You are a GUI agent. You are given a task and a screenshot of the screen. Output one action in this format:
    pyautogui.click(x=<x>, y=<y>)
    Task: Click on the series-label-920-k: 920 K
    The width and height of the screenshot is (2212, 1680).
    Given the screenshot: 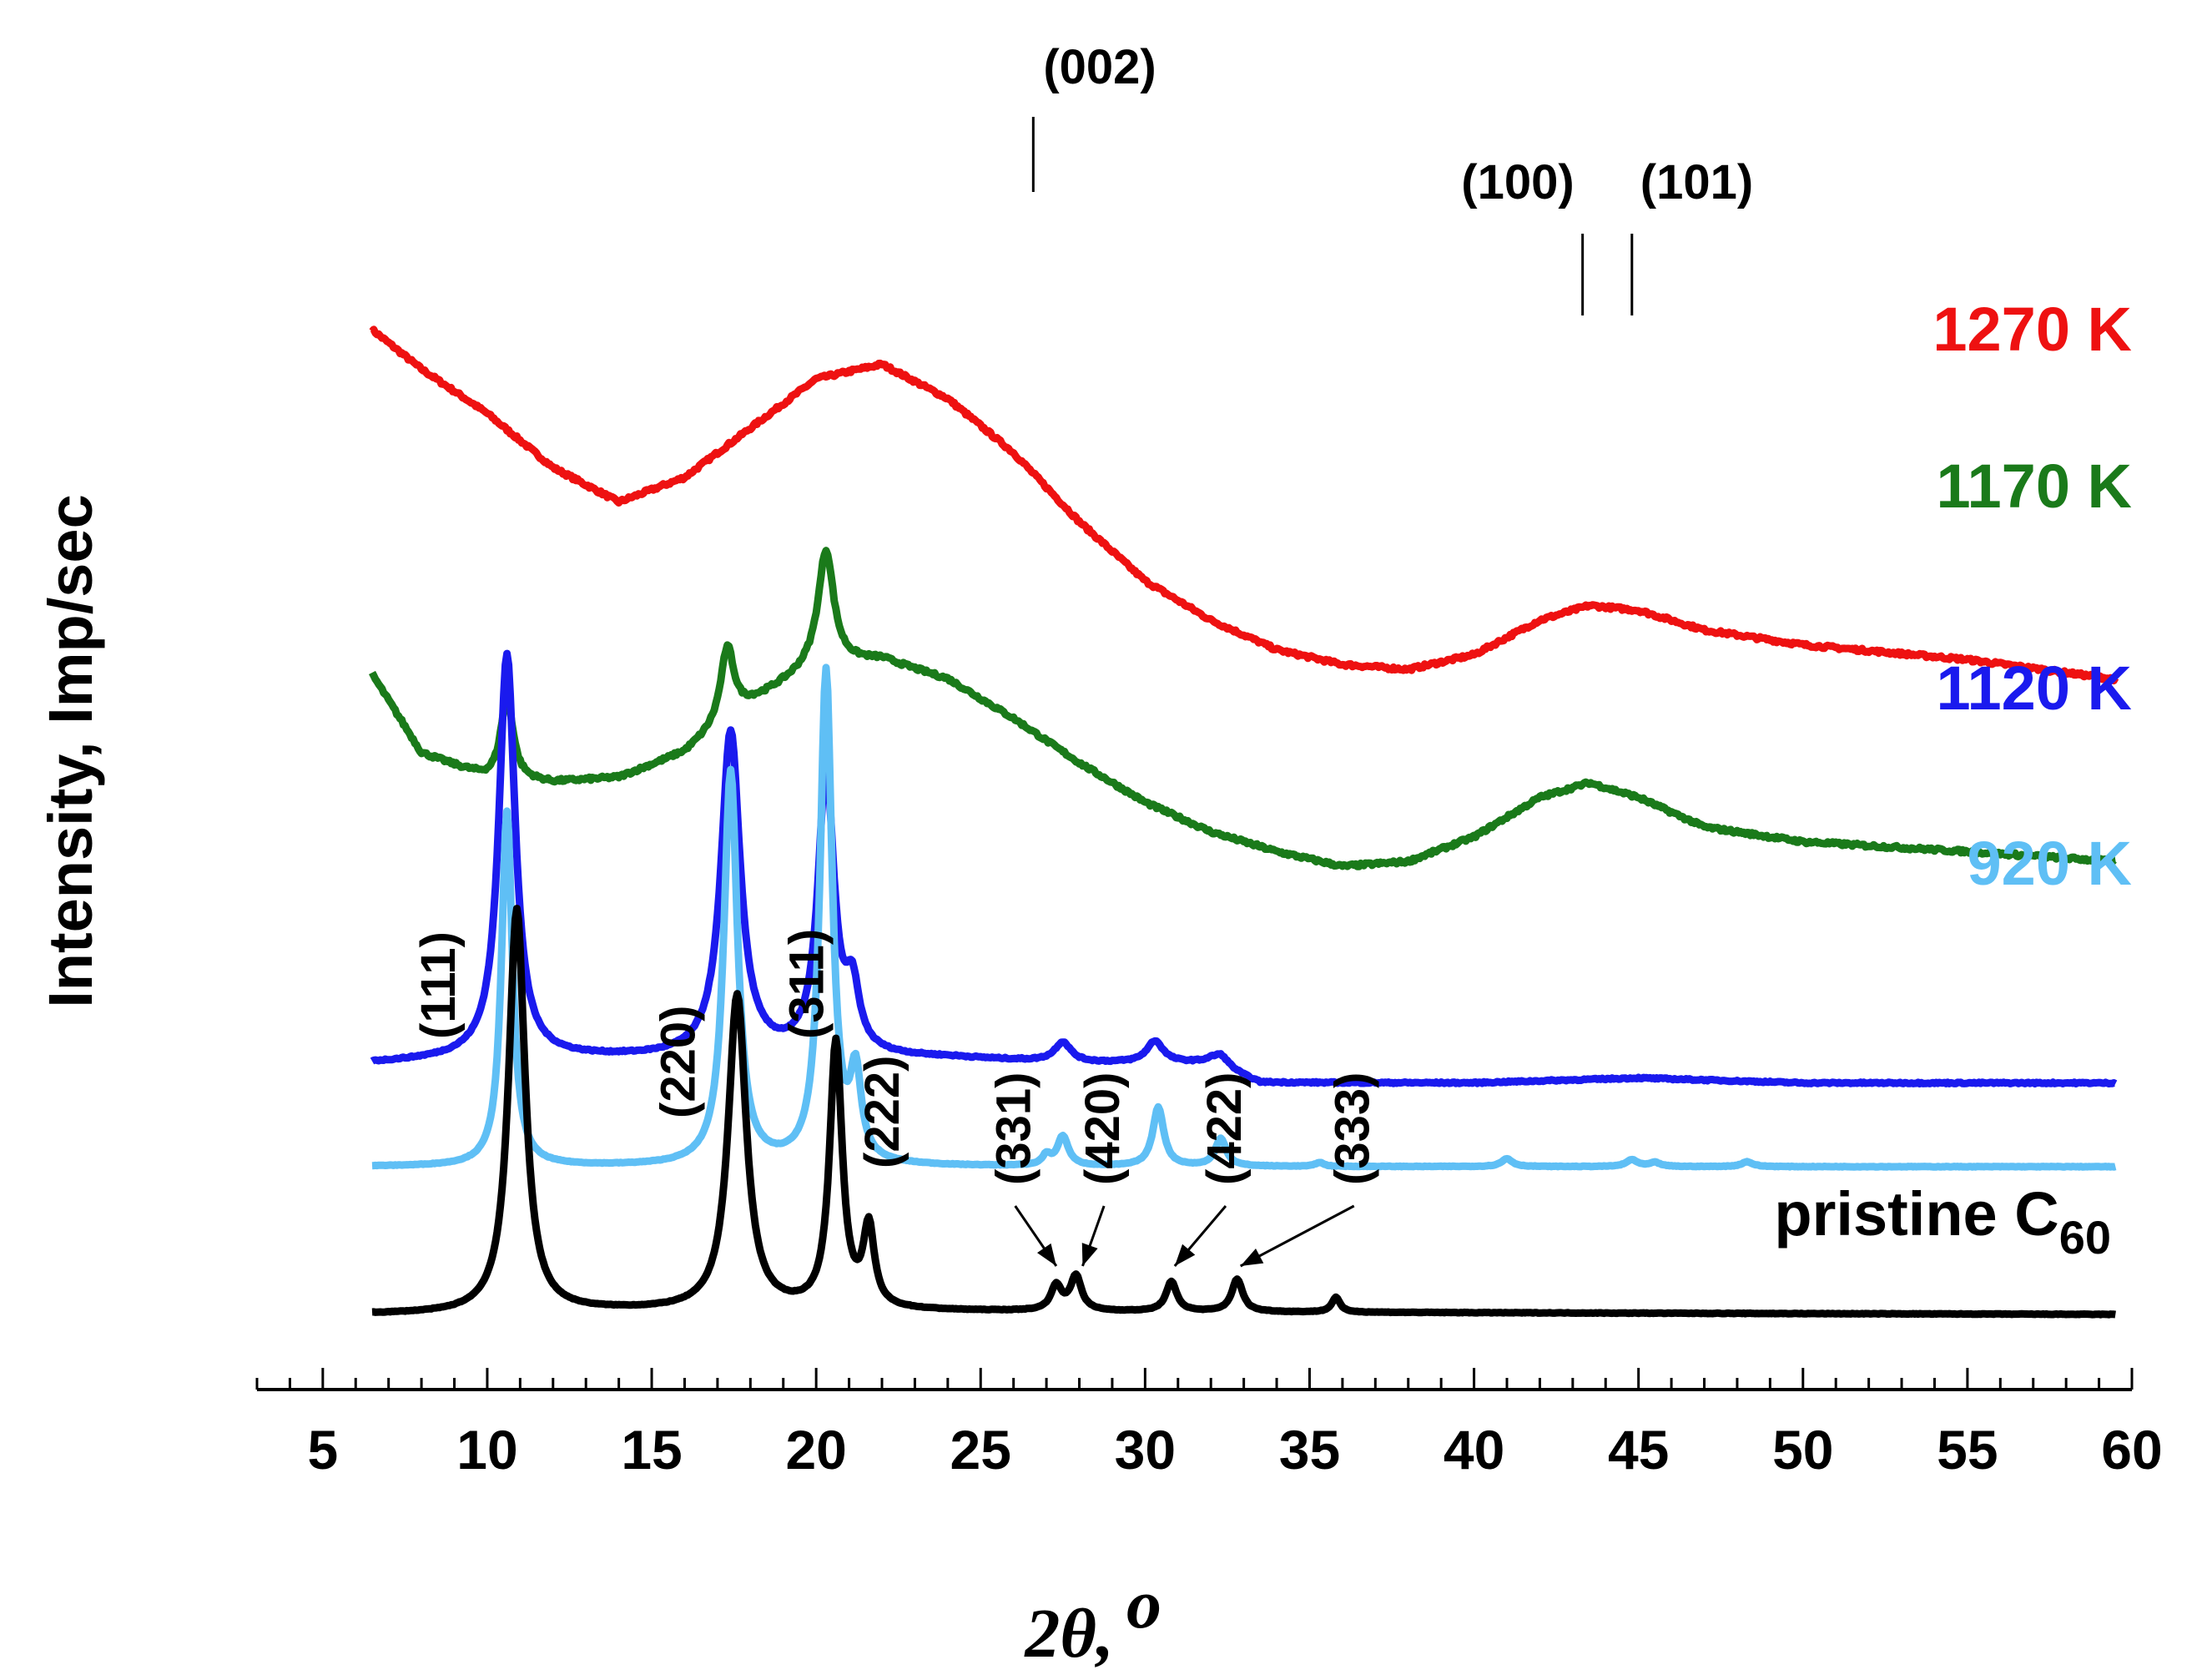 What is the action you would take?
    pyautogui.click(x=2050, y=863)
    